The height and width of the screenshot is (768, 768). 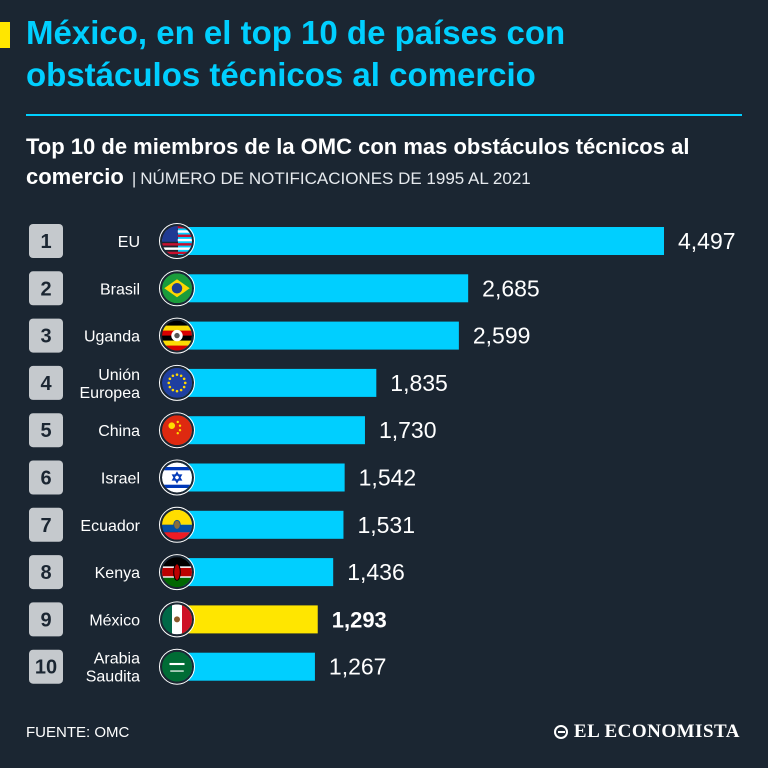 What do you see at coordinates (120, 289) in the screenshot?
I see `category-label: Brasil` at bounding box center [120, 289].